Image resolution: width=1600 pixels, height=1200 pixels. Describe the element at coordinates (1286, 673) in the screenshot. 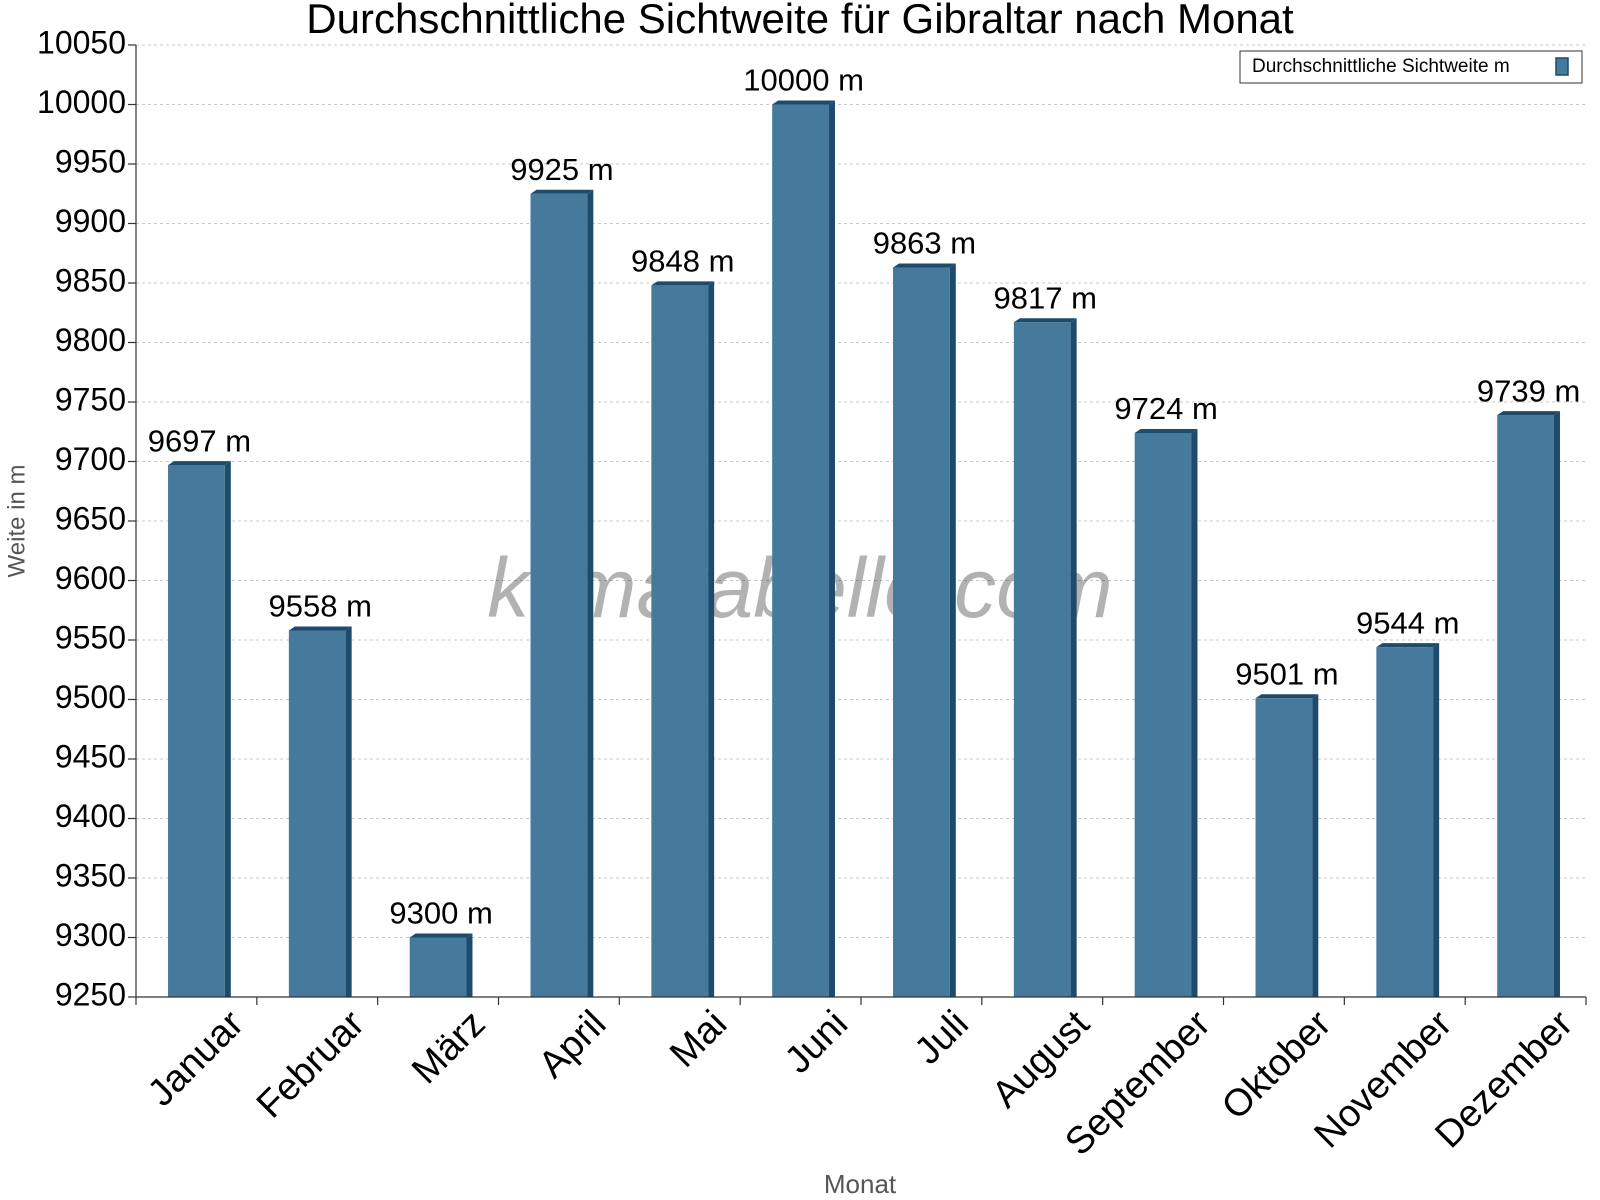

I see `value-label: 9501 m` at that location.